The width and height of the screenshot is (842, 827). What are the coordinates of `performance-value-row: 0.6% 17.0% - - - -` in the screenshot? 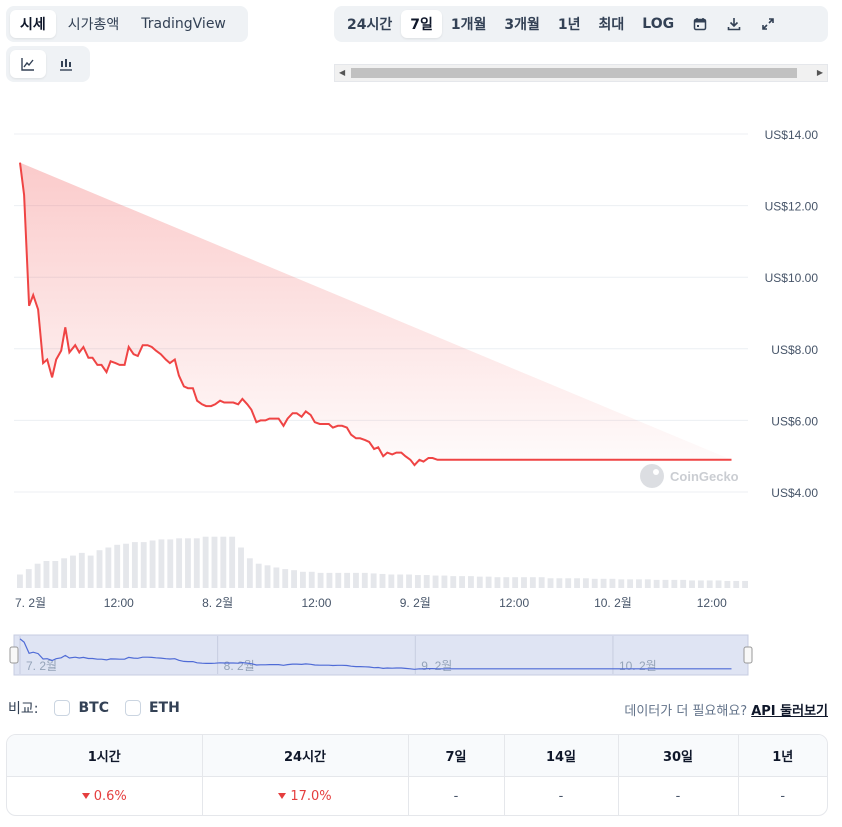 It's located at (417, 795).